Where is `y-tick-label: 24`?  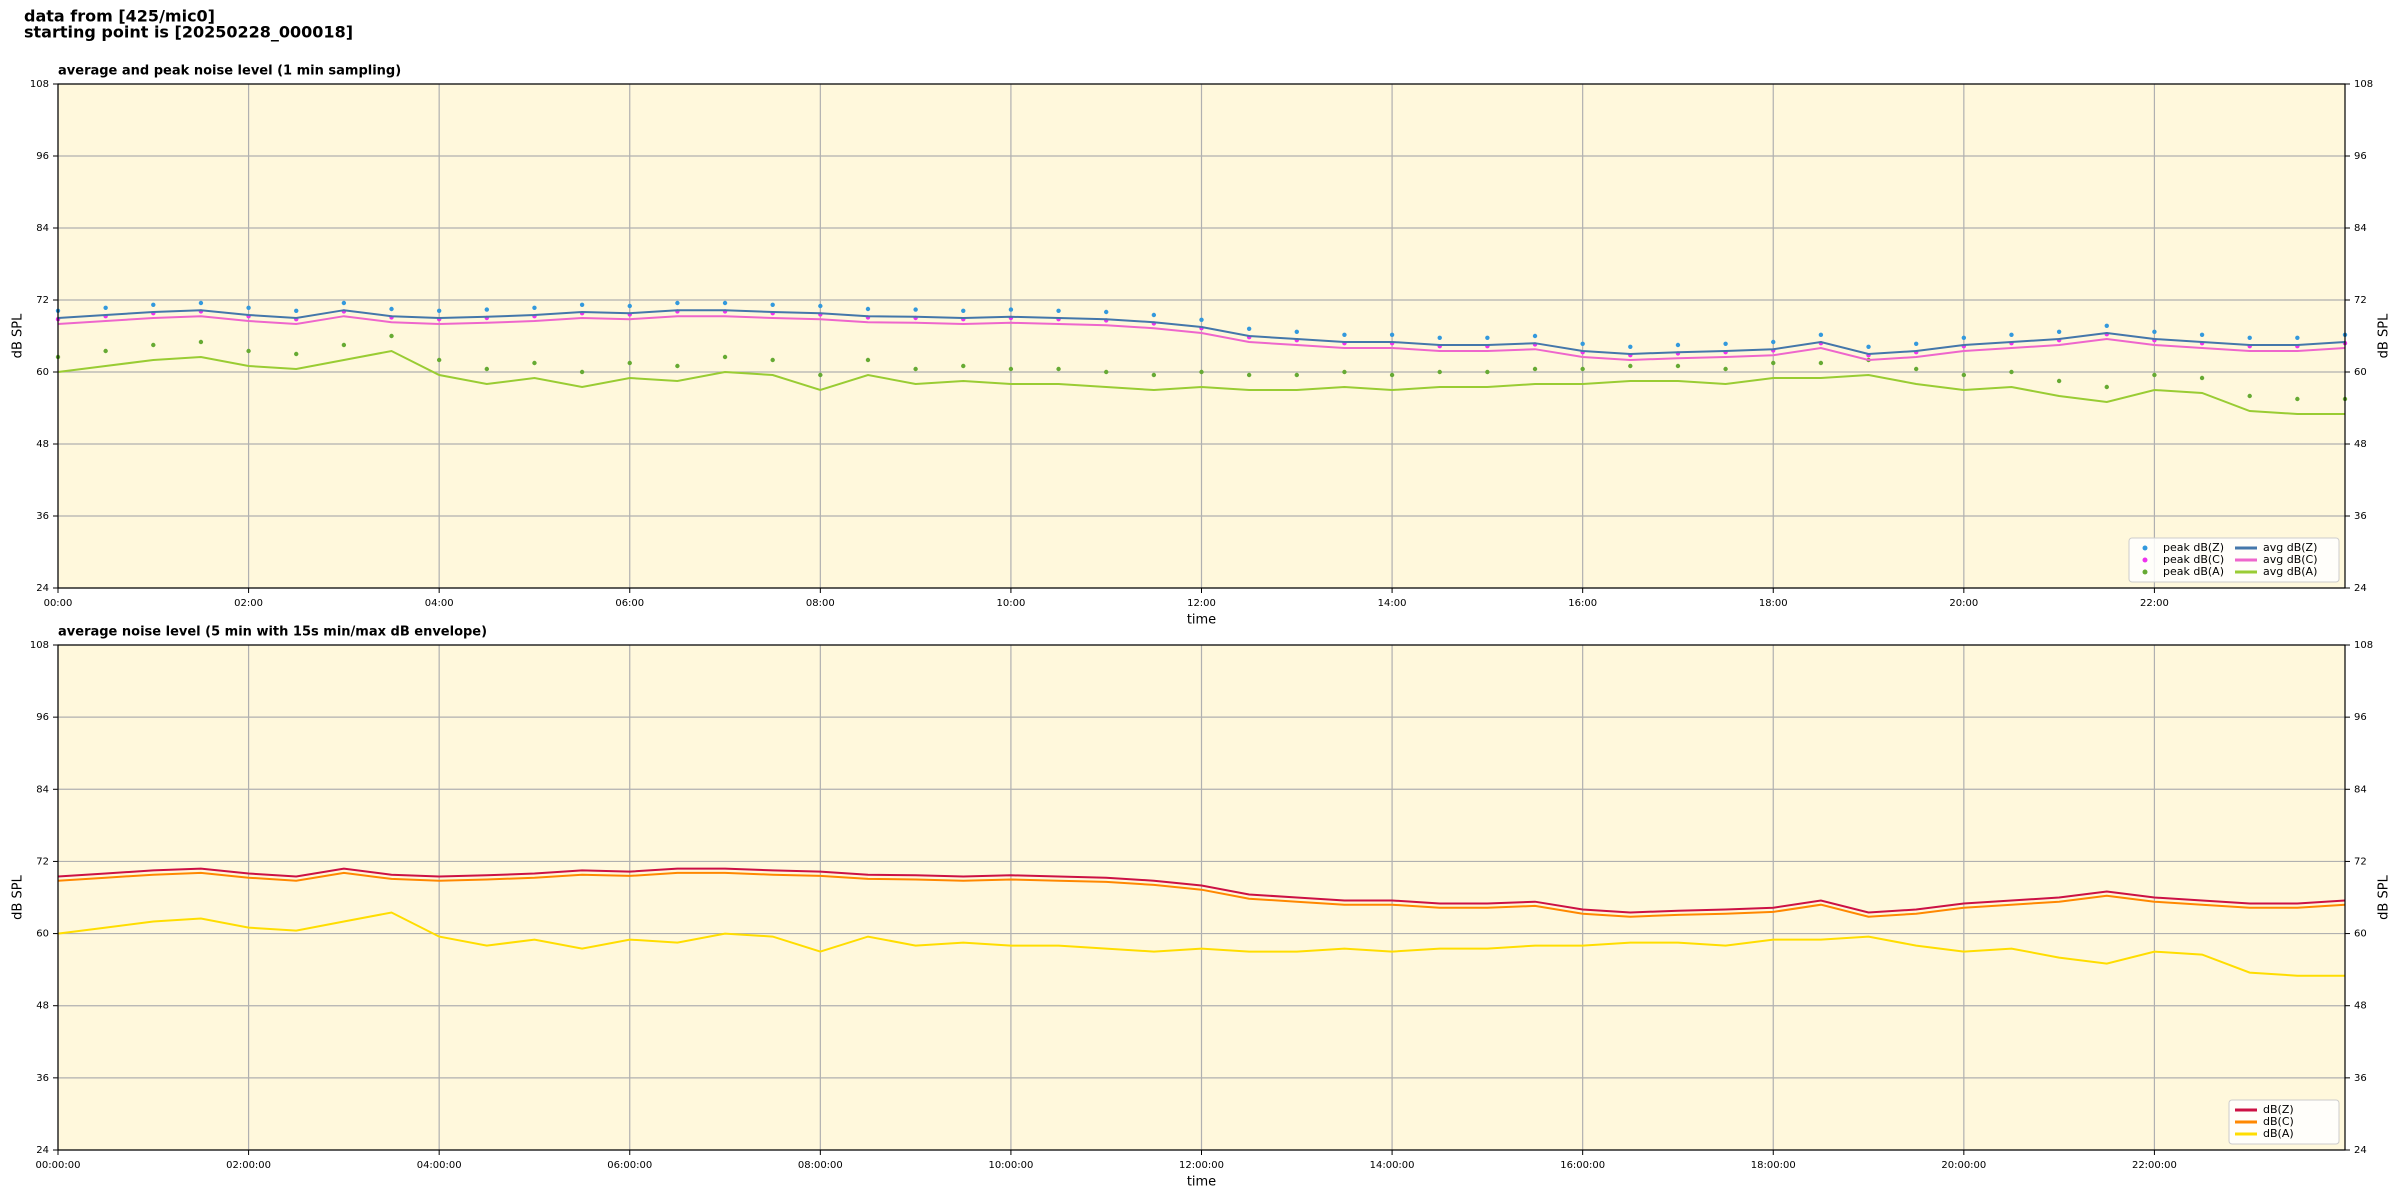
y-tick-label: 24 is located at coordinates (42, 588).